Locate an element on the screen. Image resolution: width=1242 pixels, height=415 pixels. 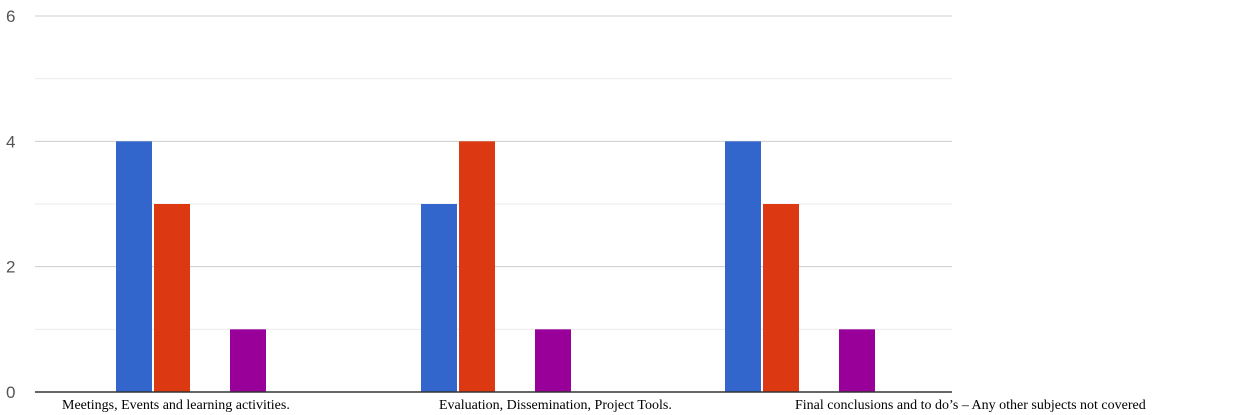
y-axis-ticks: 0 2 4 6 is located at coordinates (10, 204).